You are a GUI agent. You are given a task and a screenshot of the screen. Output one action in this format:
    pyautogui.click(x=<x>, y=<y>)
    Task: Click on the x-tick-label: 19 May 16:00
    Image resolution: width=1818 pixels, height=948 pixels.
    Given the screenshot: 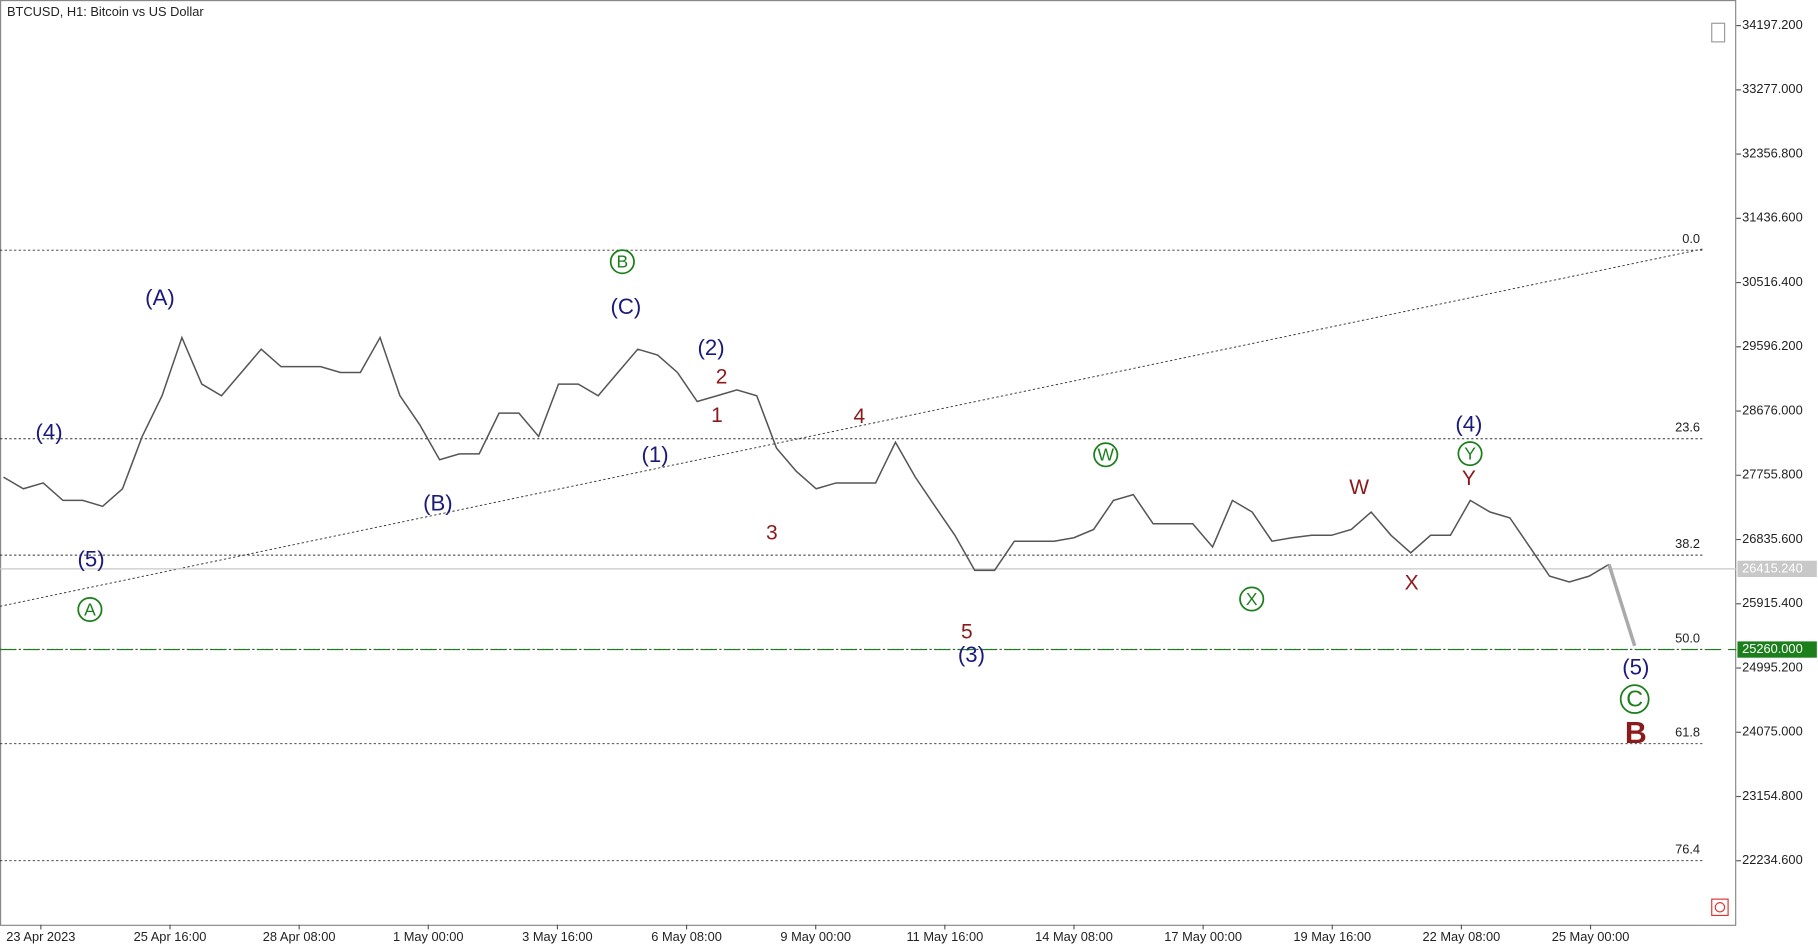 What is the action you would take?
    pyautogui.click(x=1332, y=936)
    